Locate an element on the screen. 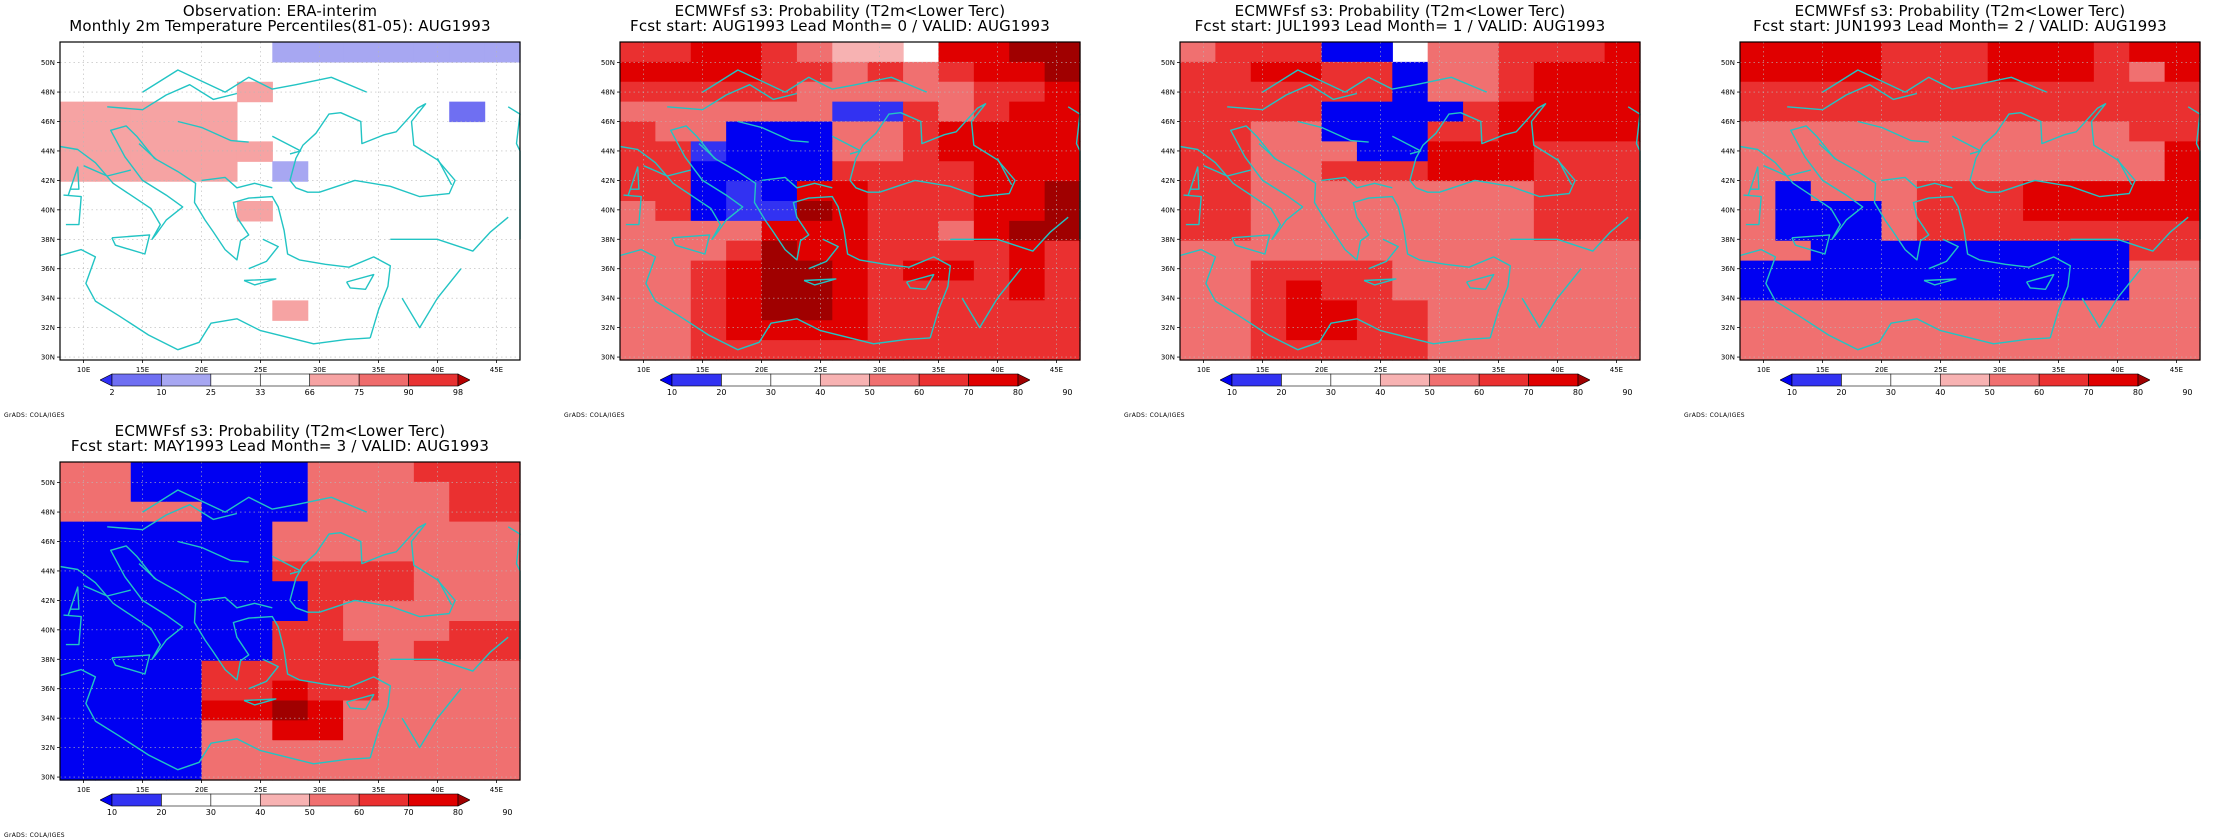 Image resolution: width=2240 pixels, height=840 pixels. colorbar-labels: 10 20 30 40 50 60 70 80 90 is located at coordinates (866, 394).